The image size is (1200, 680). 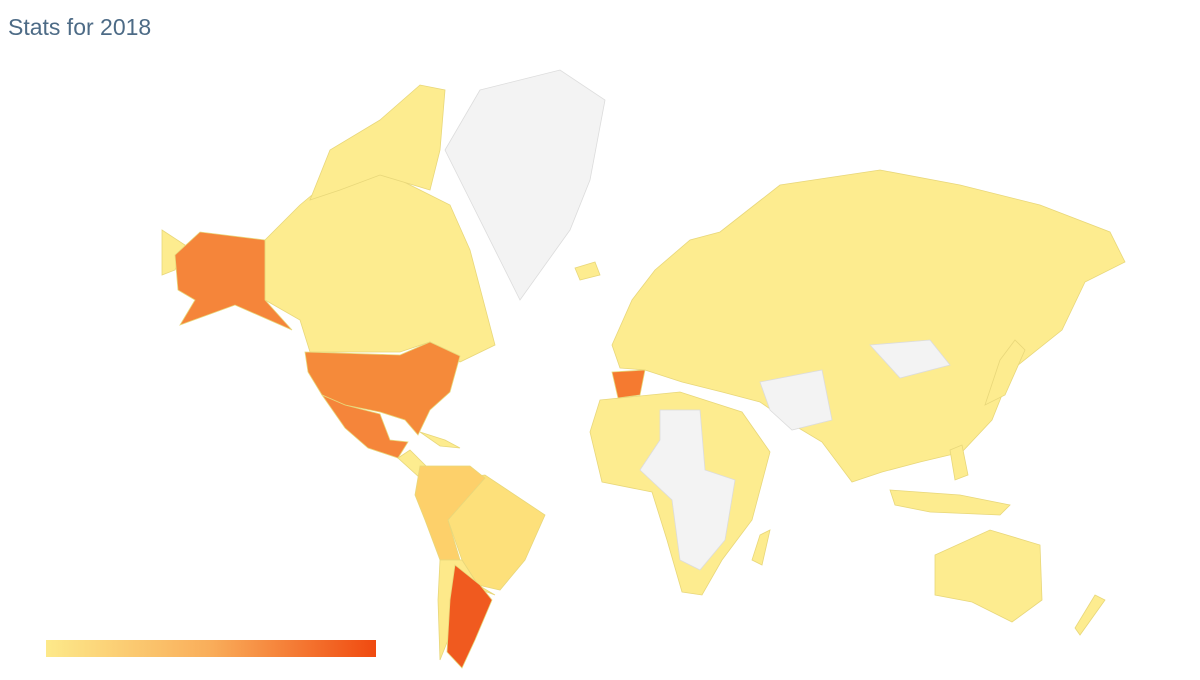 I want to click on alaska, so click(x=233, y=281).